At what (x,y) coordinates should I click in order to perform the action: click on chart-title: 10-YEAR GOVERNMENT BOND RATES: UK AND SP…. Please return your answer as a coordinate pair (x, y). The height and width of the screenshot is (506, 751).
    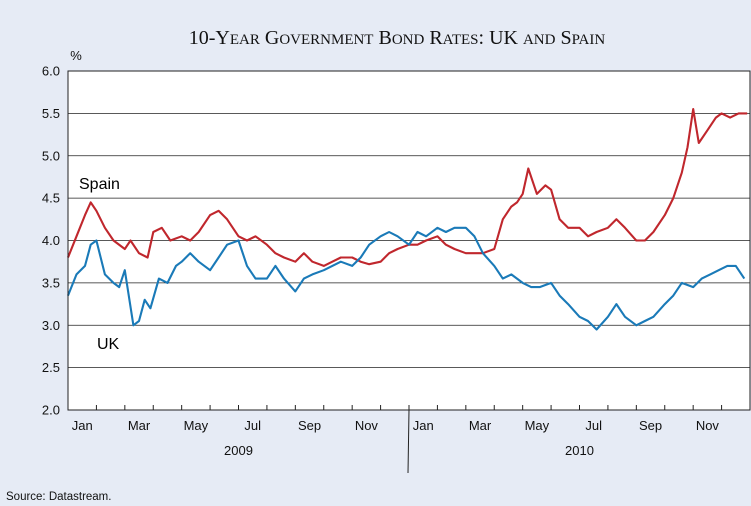
    Looking at the image, I should click on (397, 38).